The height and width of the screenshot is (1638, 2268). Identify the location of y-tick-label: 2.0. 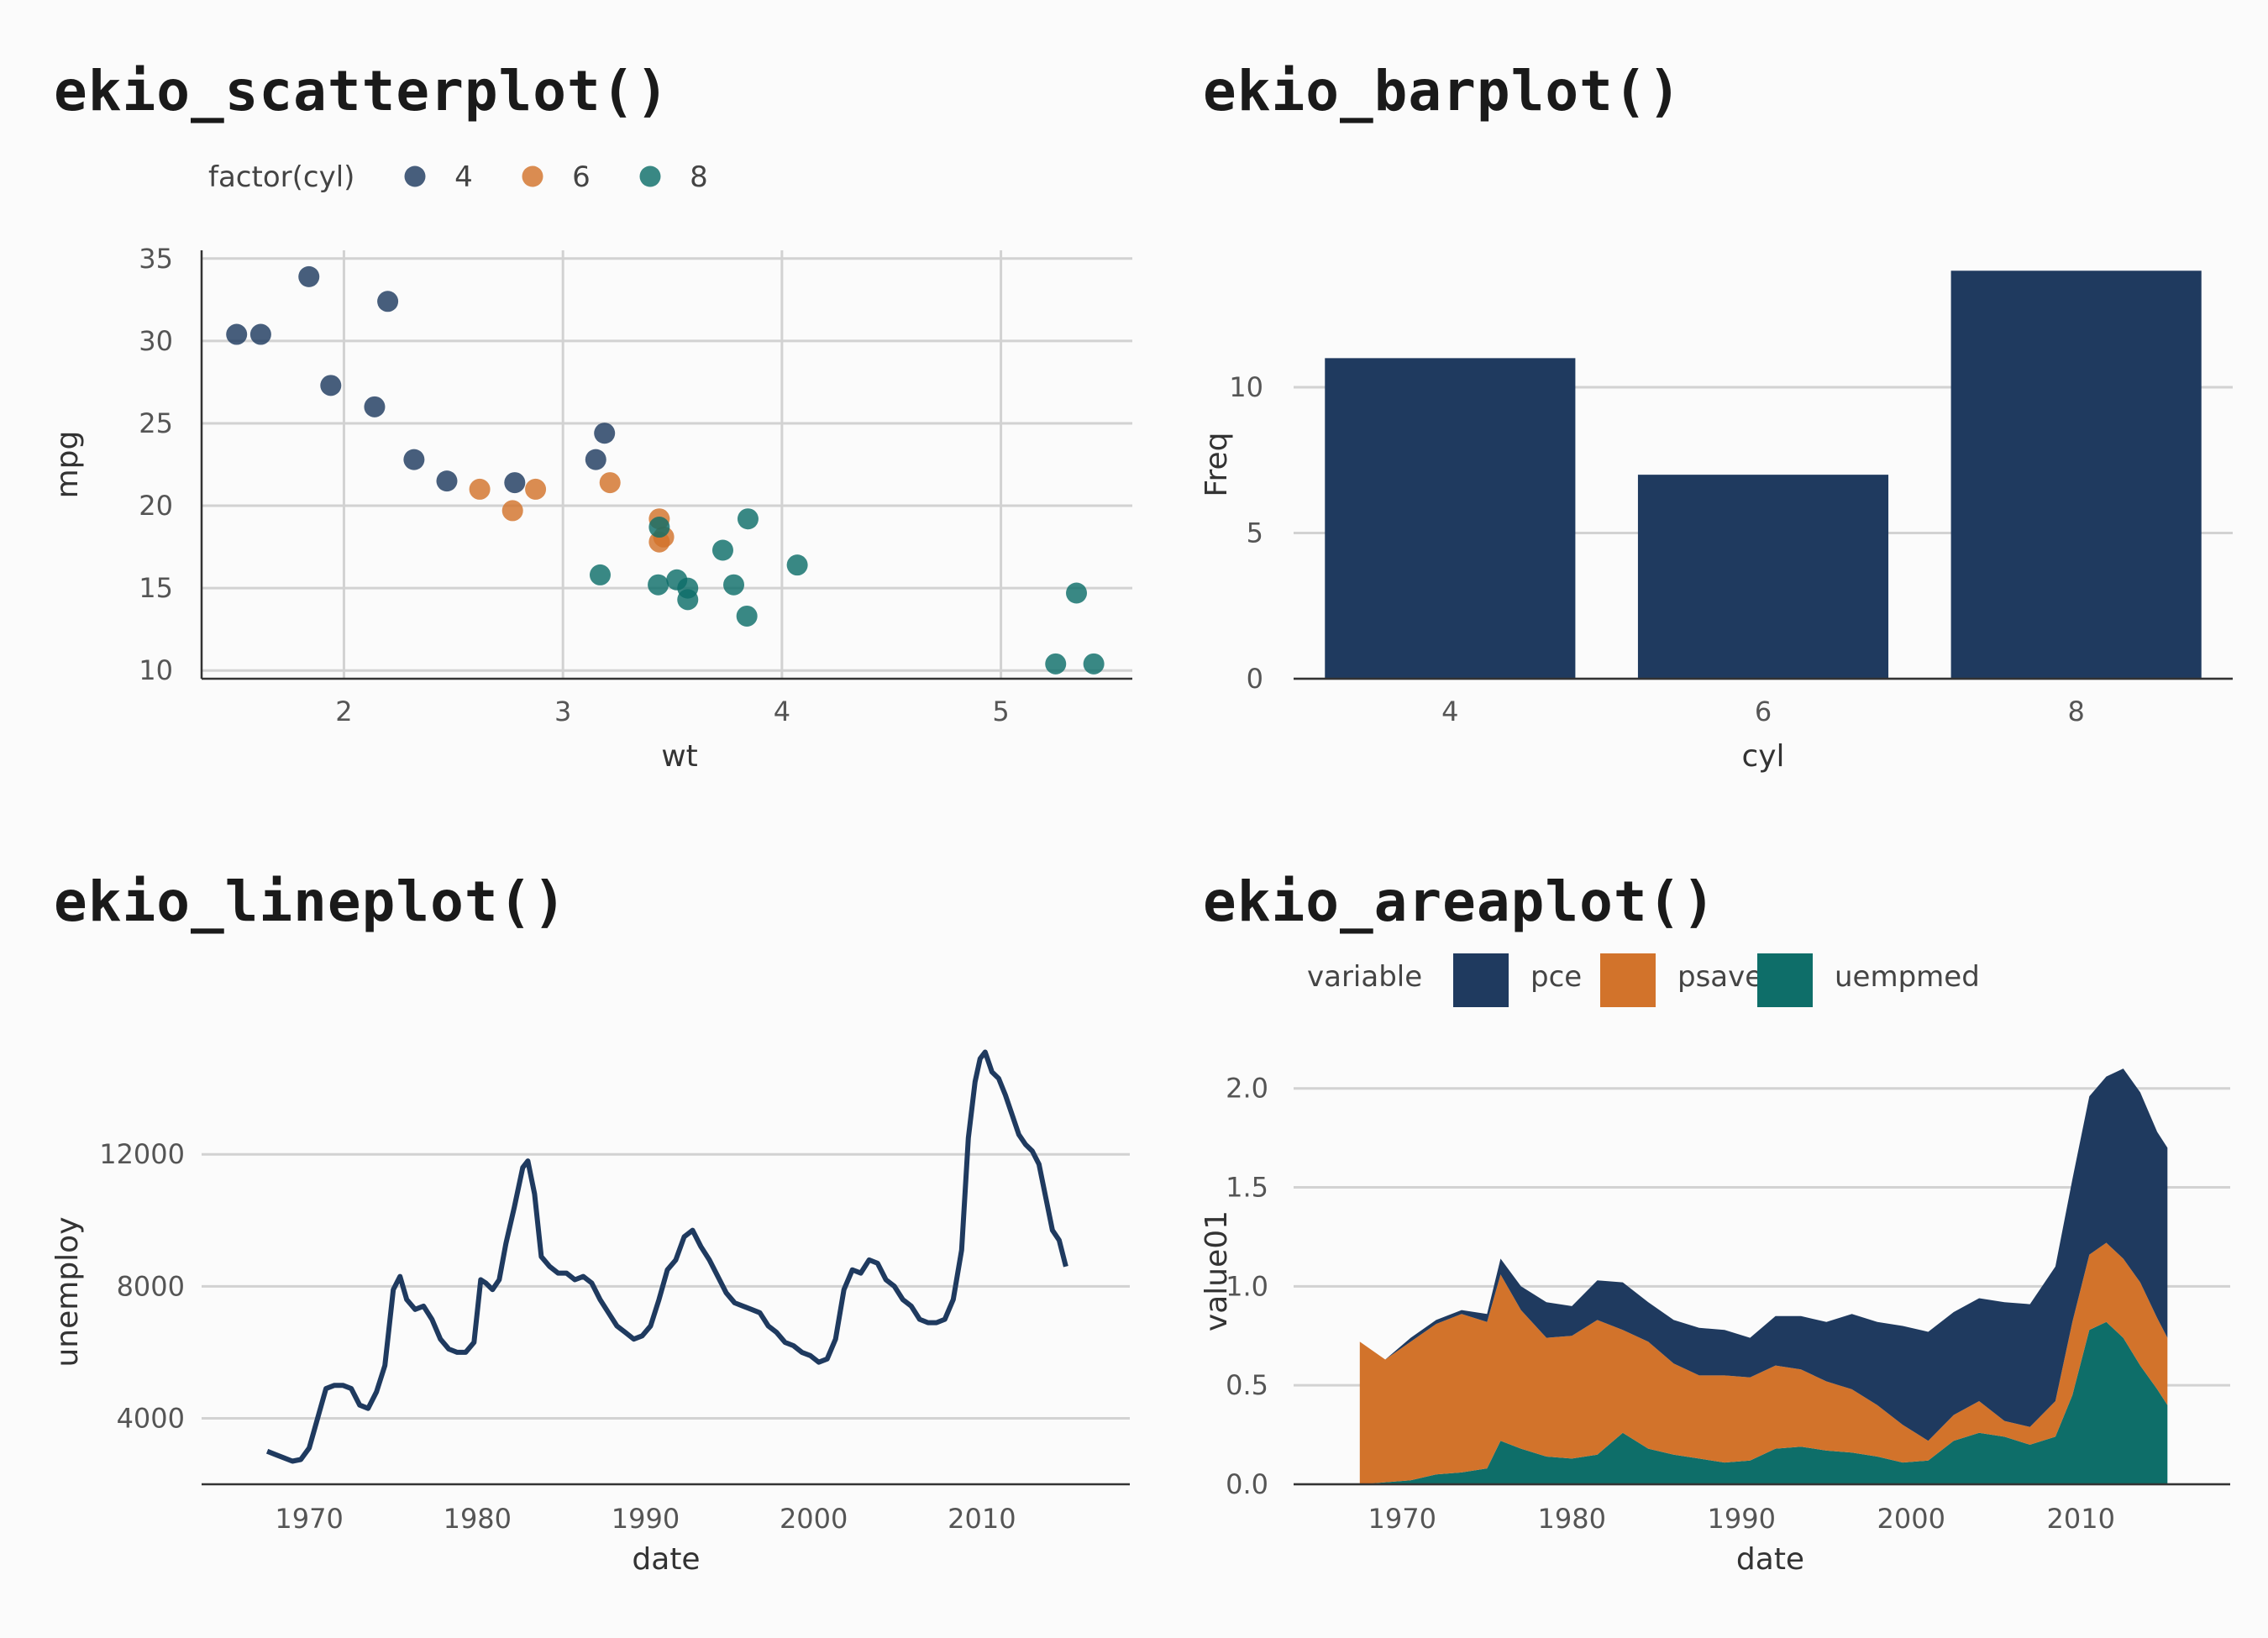
(1247, 1089).